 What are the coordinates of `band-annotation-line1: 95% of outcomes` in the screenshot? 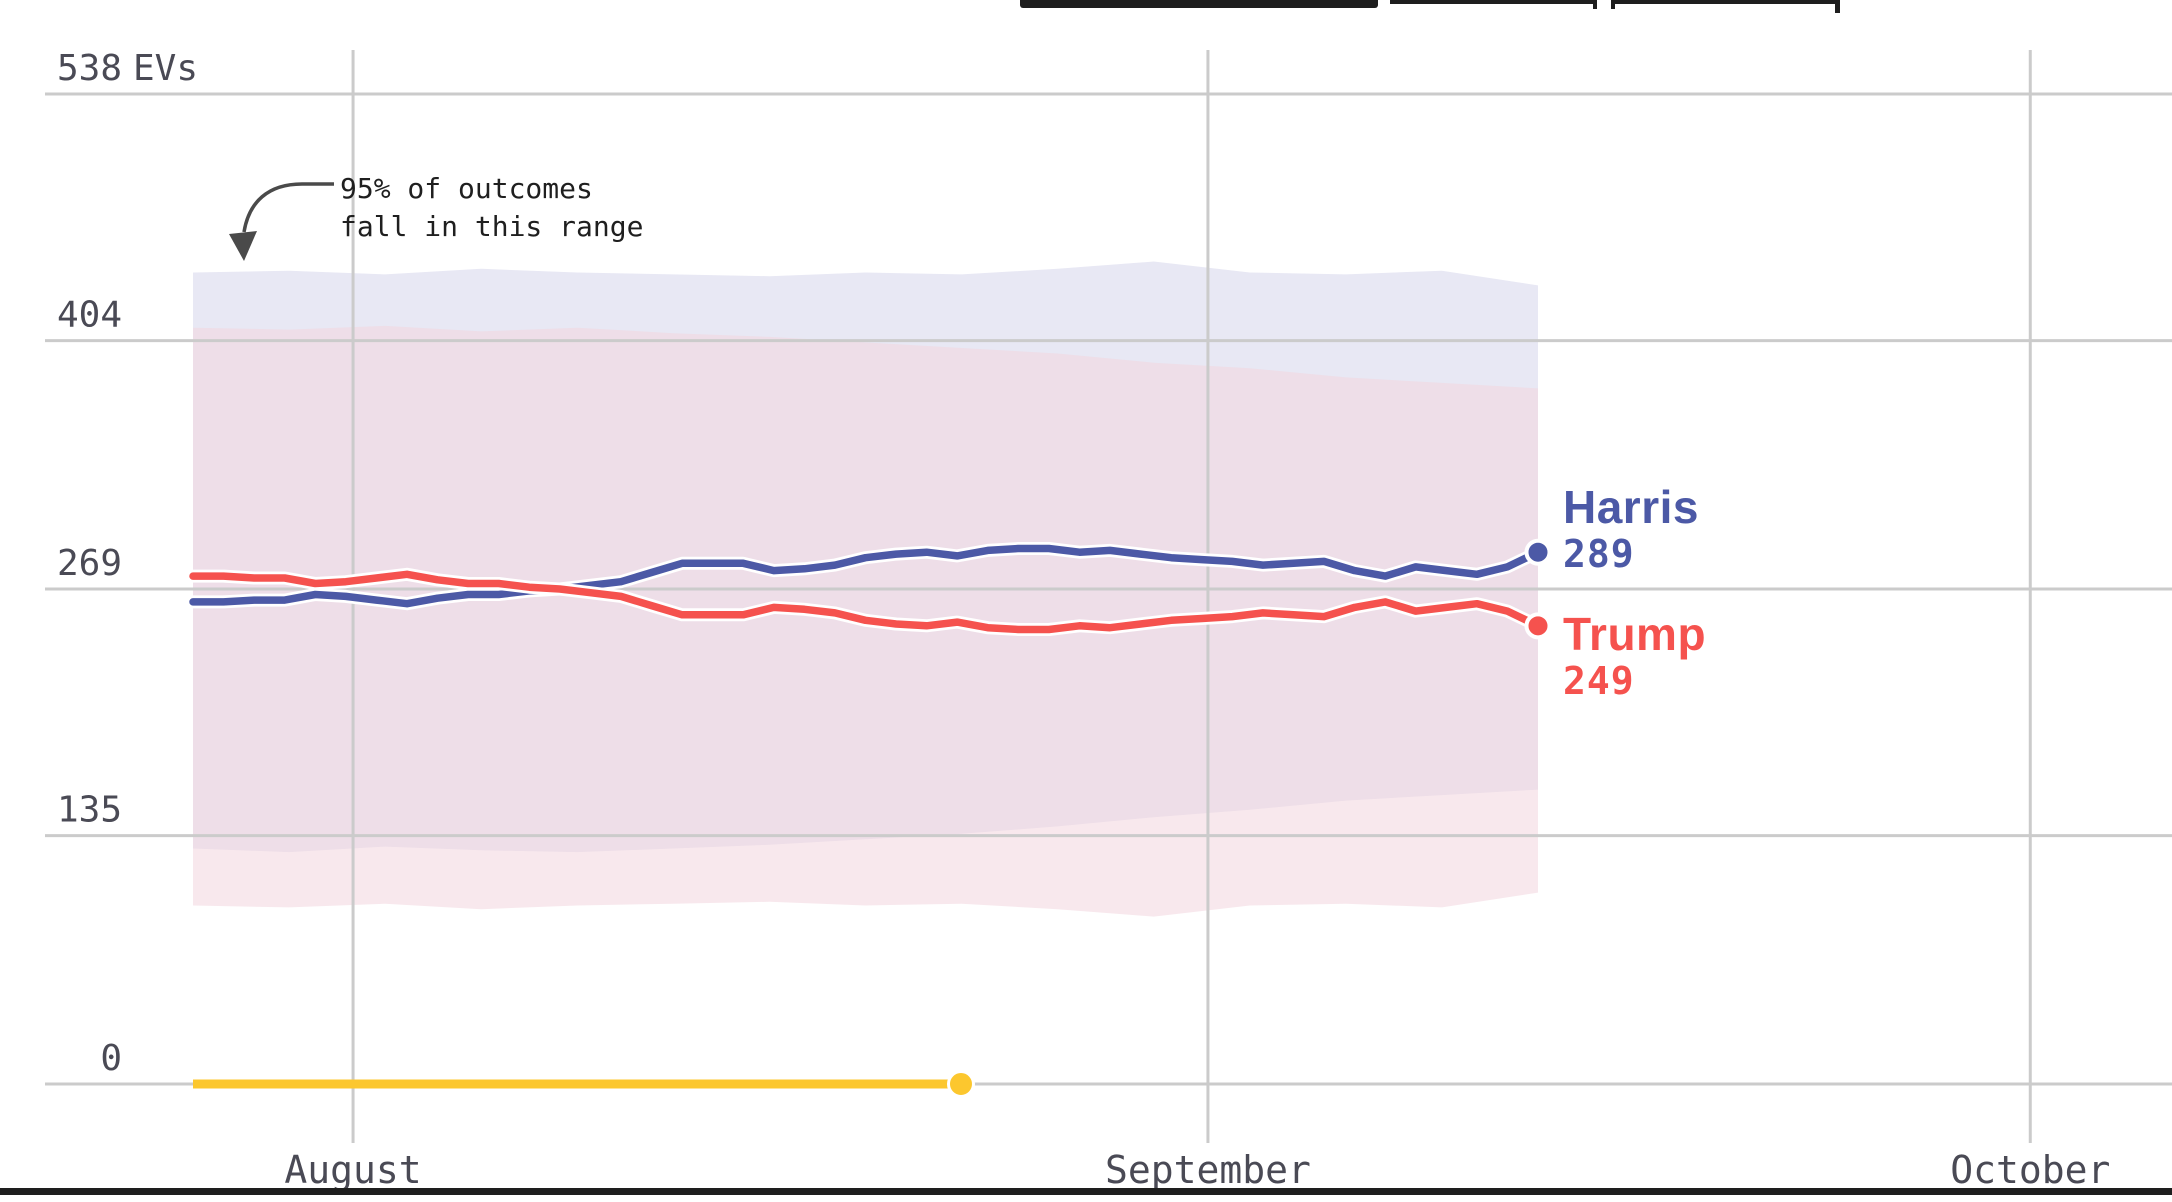 It's located at (466, 188).